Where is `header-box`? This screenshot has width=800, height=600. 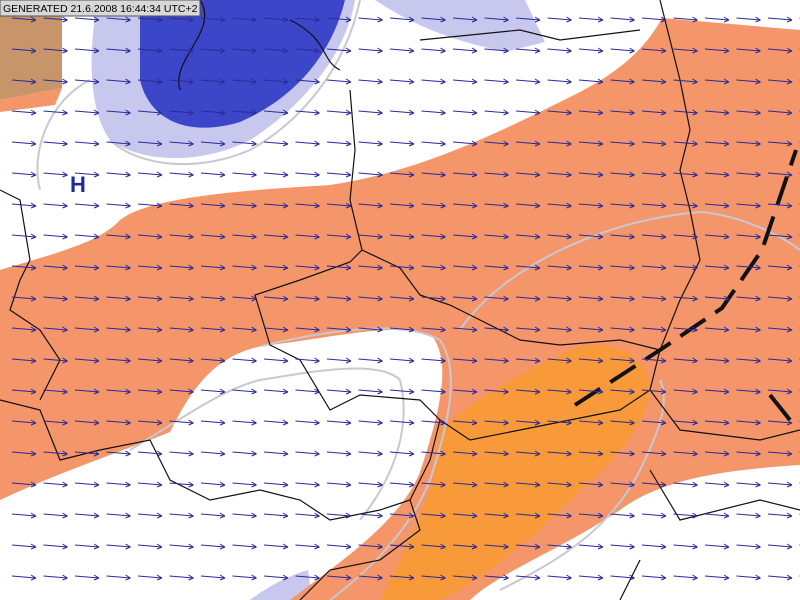 header-box is located at coordinates (100, 8).